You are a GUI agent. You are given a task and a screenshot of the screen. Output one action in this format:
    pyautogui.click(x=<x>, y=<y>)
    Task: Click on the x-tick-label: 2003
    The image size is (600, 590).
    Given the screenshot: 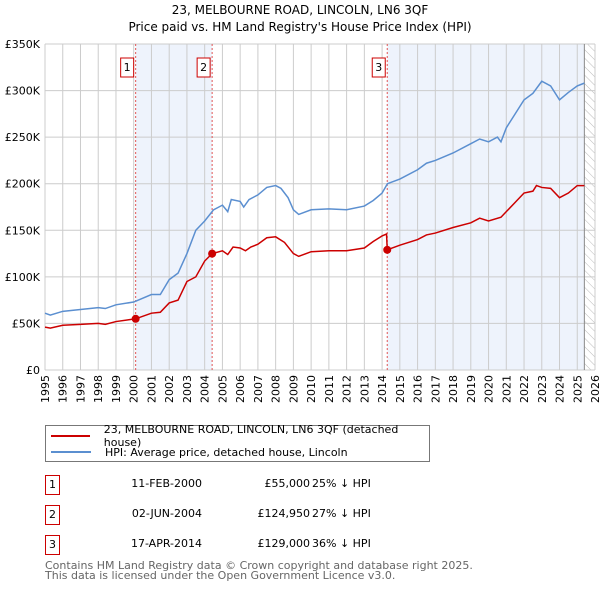 What is the action you would take?
    pyautogui.click(x=187, y=389)
    